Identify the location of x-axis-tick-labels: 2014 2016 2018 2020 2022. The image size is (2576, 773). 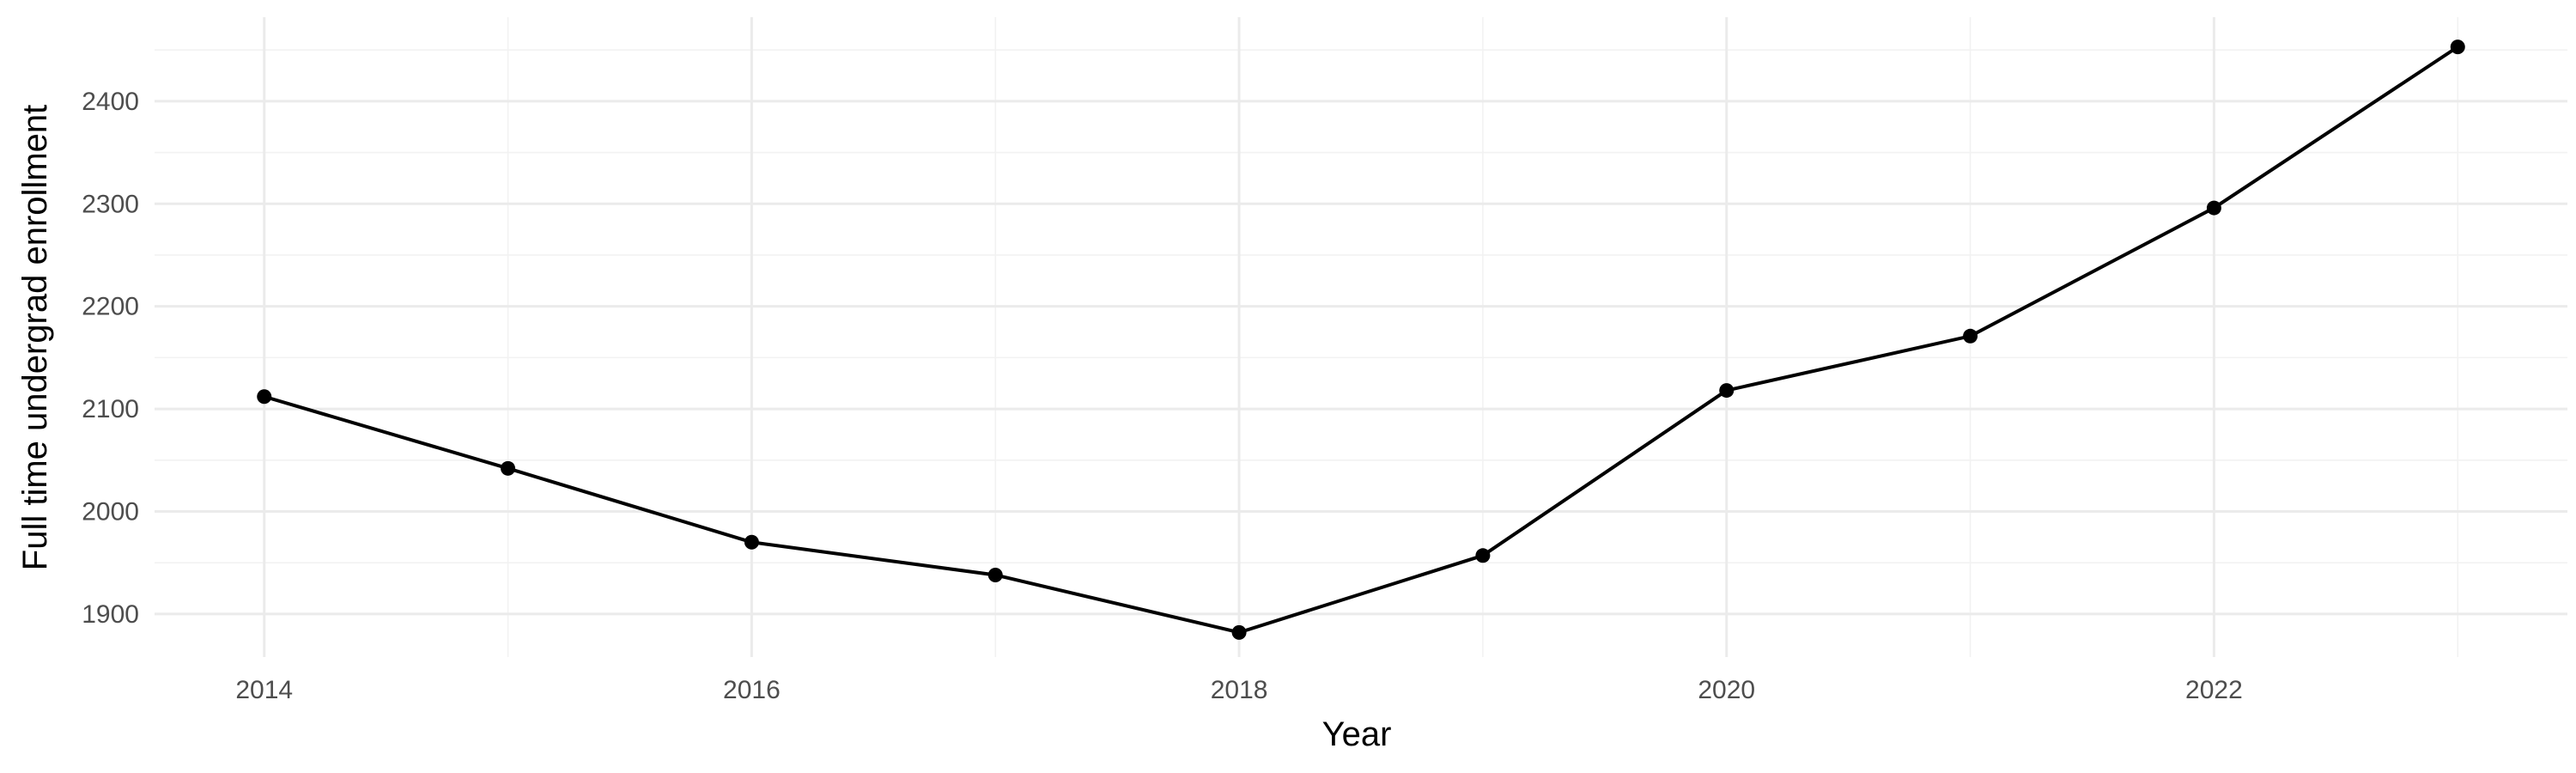
(1239, 690).